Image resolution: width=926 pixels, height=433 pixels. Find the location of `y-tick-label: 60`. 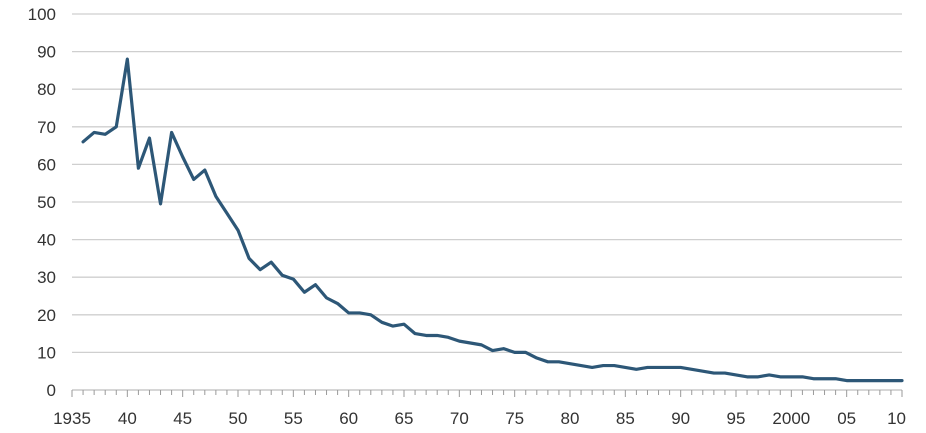

y-tick-label: 60 is located at coordinates (46, 164).